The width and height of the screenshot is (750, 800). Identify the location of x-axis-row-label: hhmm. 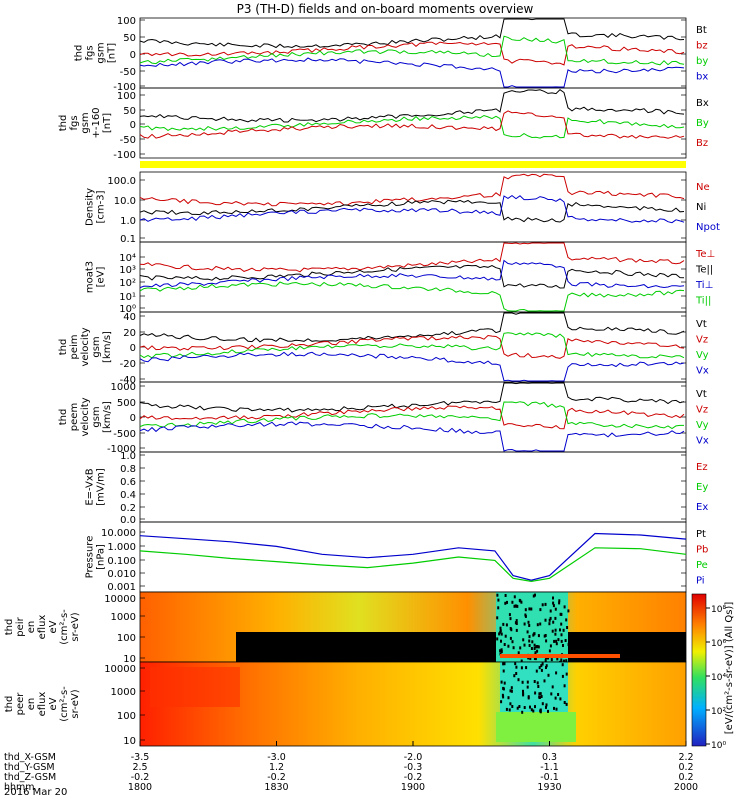
(19, 787).